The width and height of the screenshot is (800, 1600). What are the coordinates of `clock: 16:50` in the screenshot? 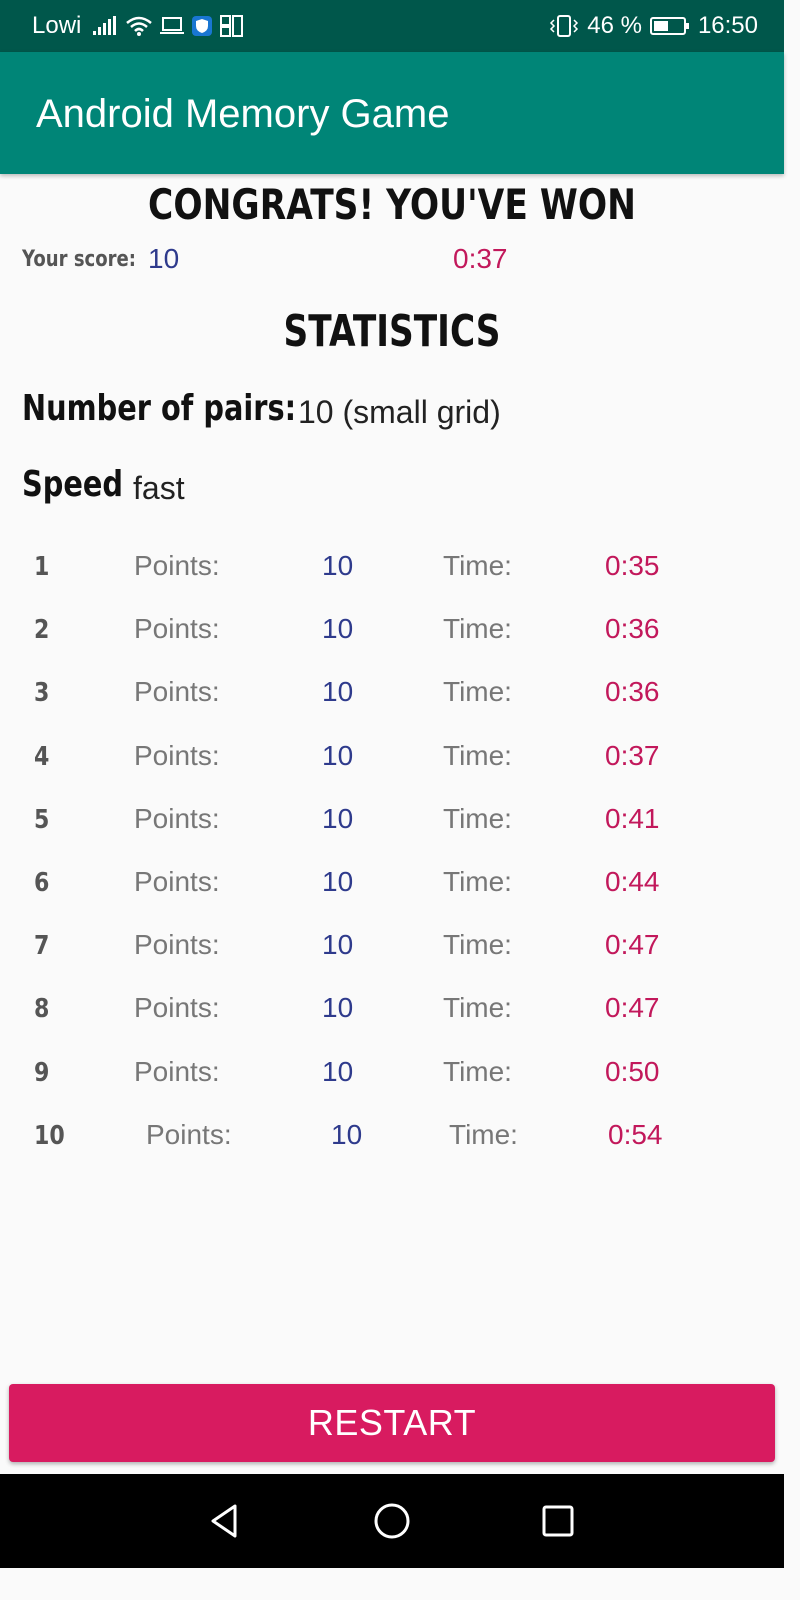 It's located at (727, 25).